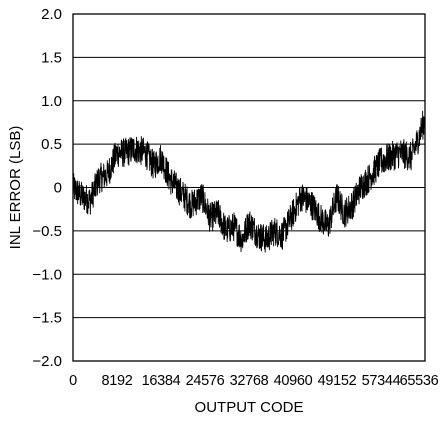 Image resolution: width=445 pixels, height=421 pixels. What do you see at coordinates (15, 188) in the screenshot?
I see `y-axis-label: INL ERROR (LSB)` at bounding box center [15, 188].